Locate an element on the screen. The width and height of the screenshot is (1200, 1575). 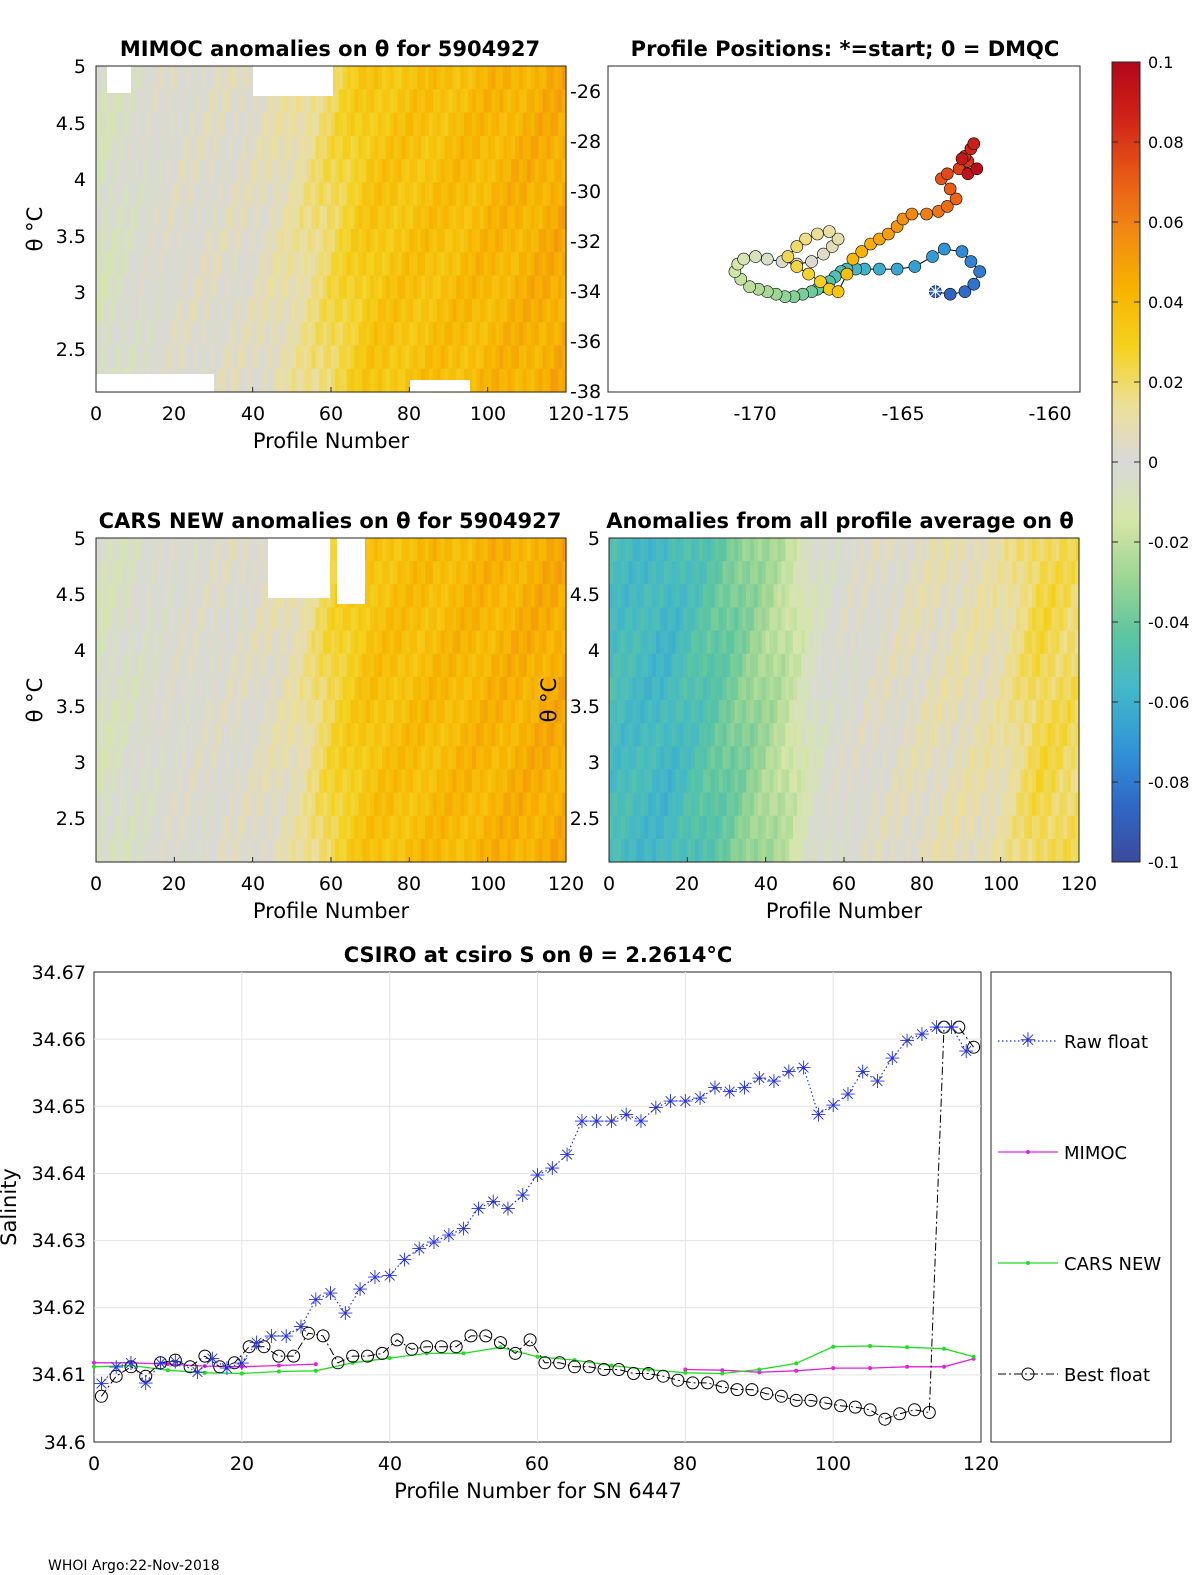
longitude-tick-label: -175 is located at coordinates (607, 414).